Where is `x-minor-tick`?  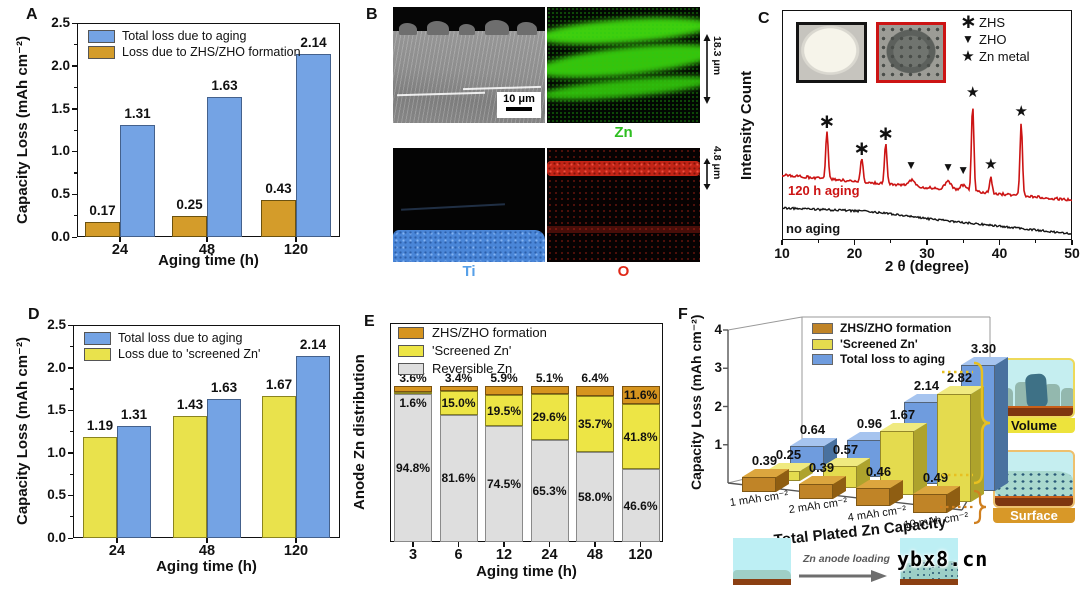 x-minor-tick is located at coordinates (818, 241).